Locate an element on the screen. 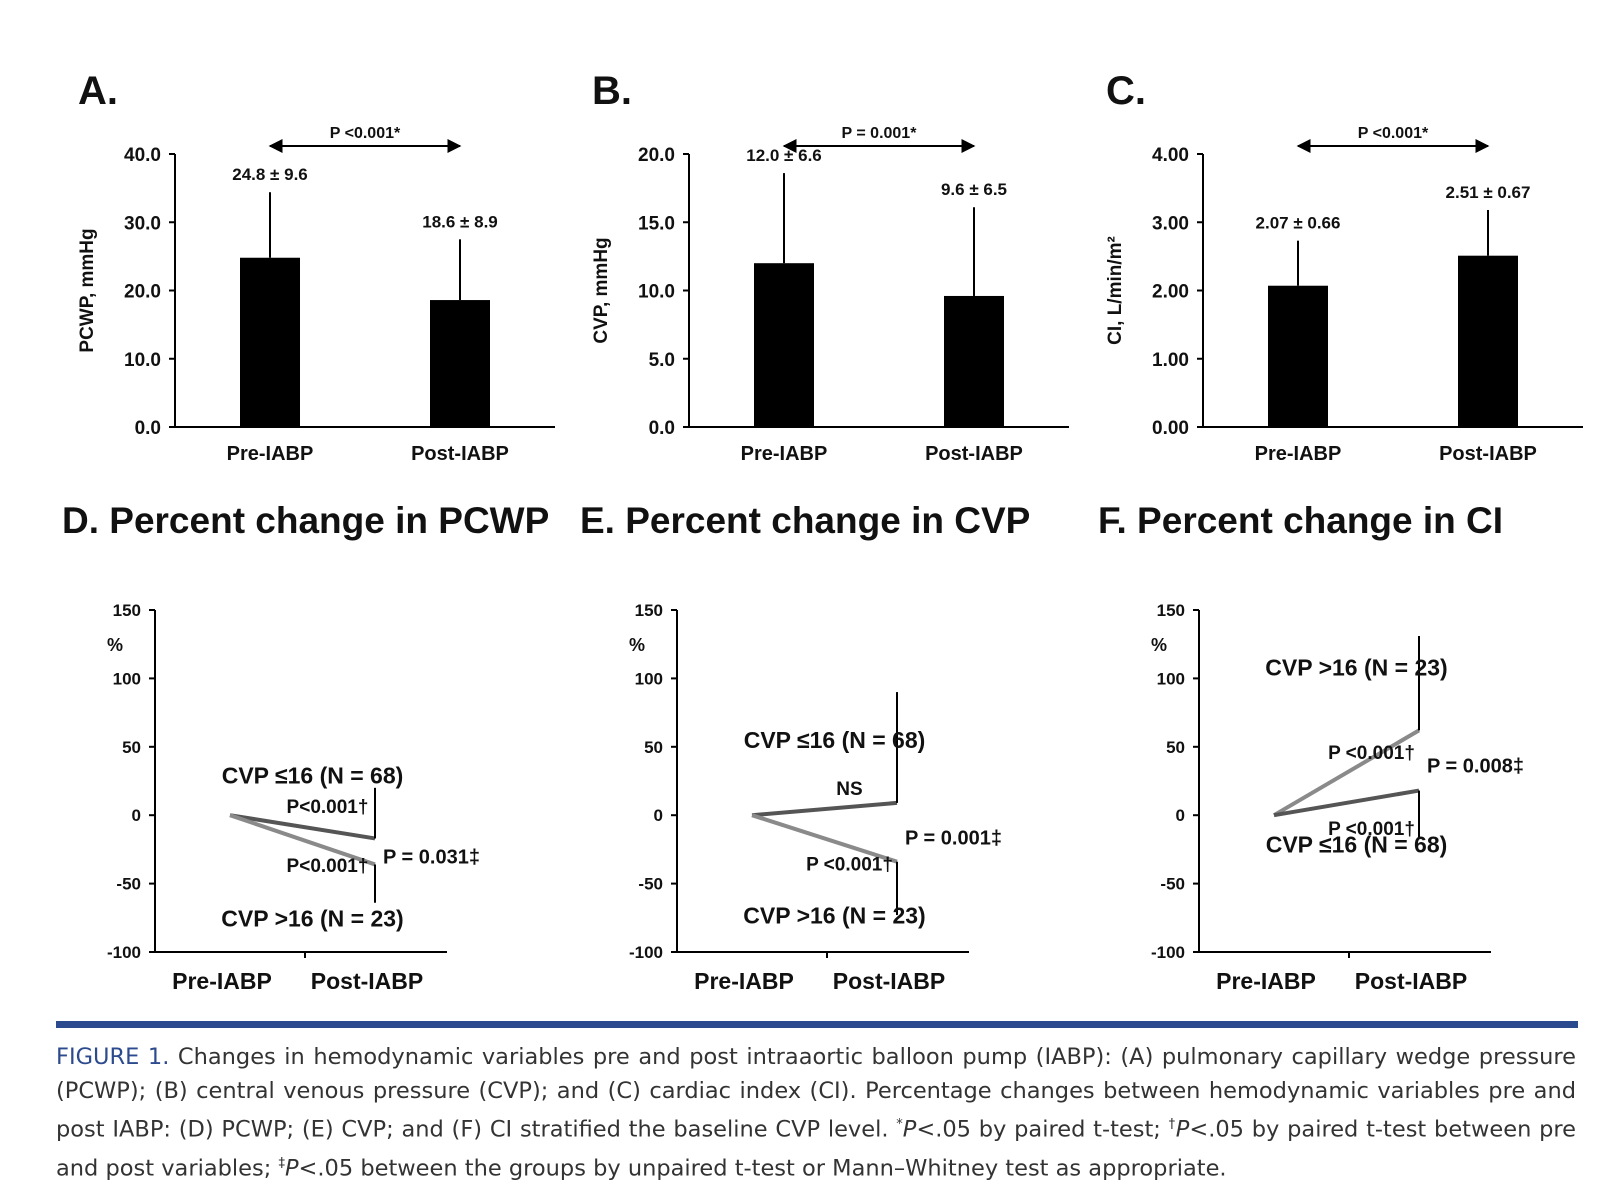  panel-label: A. is located at coordinates (98, 91).